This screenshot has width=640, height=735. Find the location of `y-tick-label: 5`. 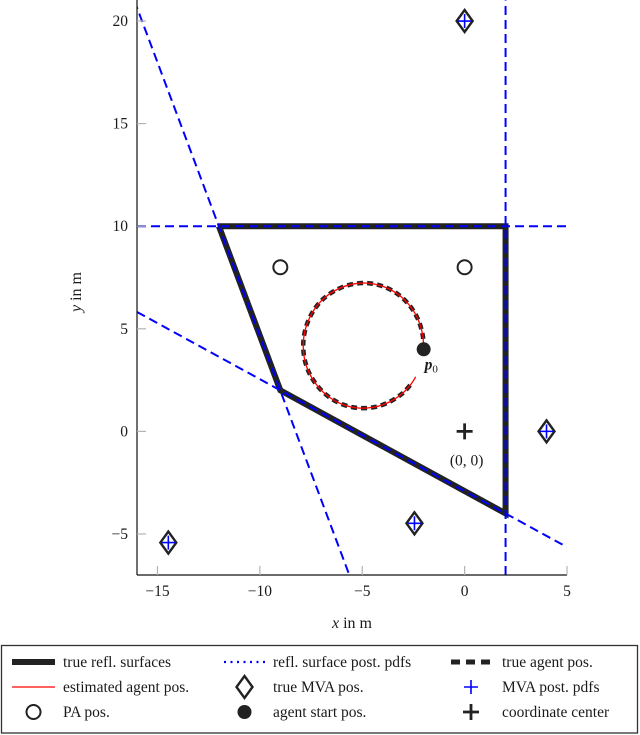

y-tick-label: 5 is located at coordinates (124, 329).